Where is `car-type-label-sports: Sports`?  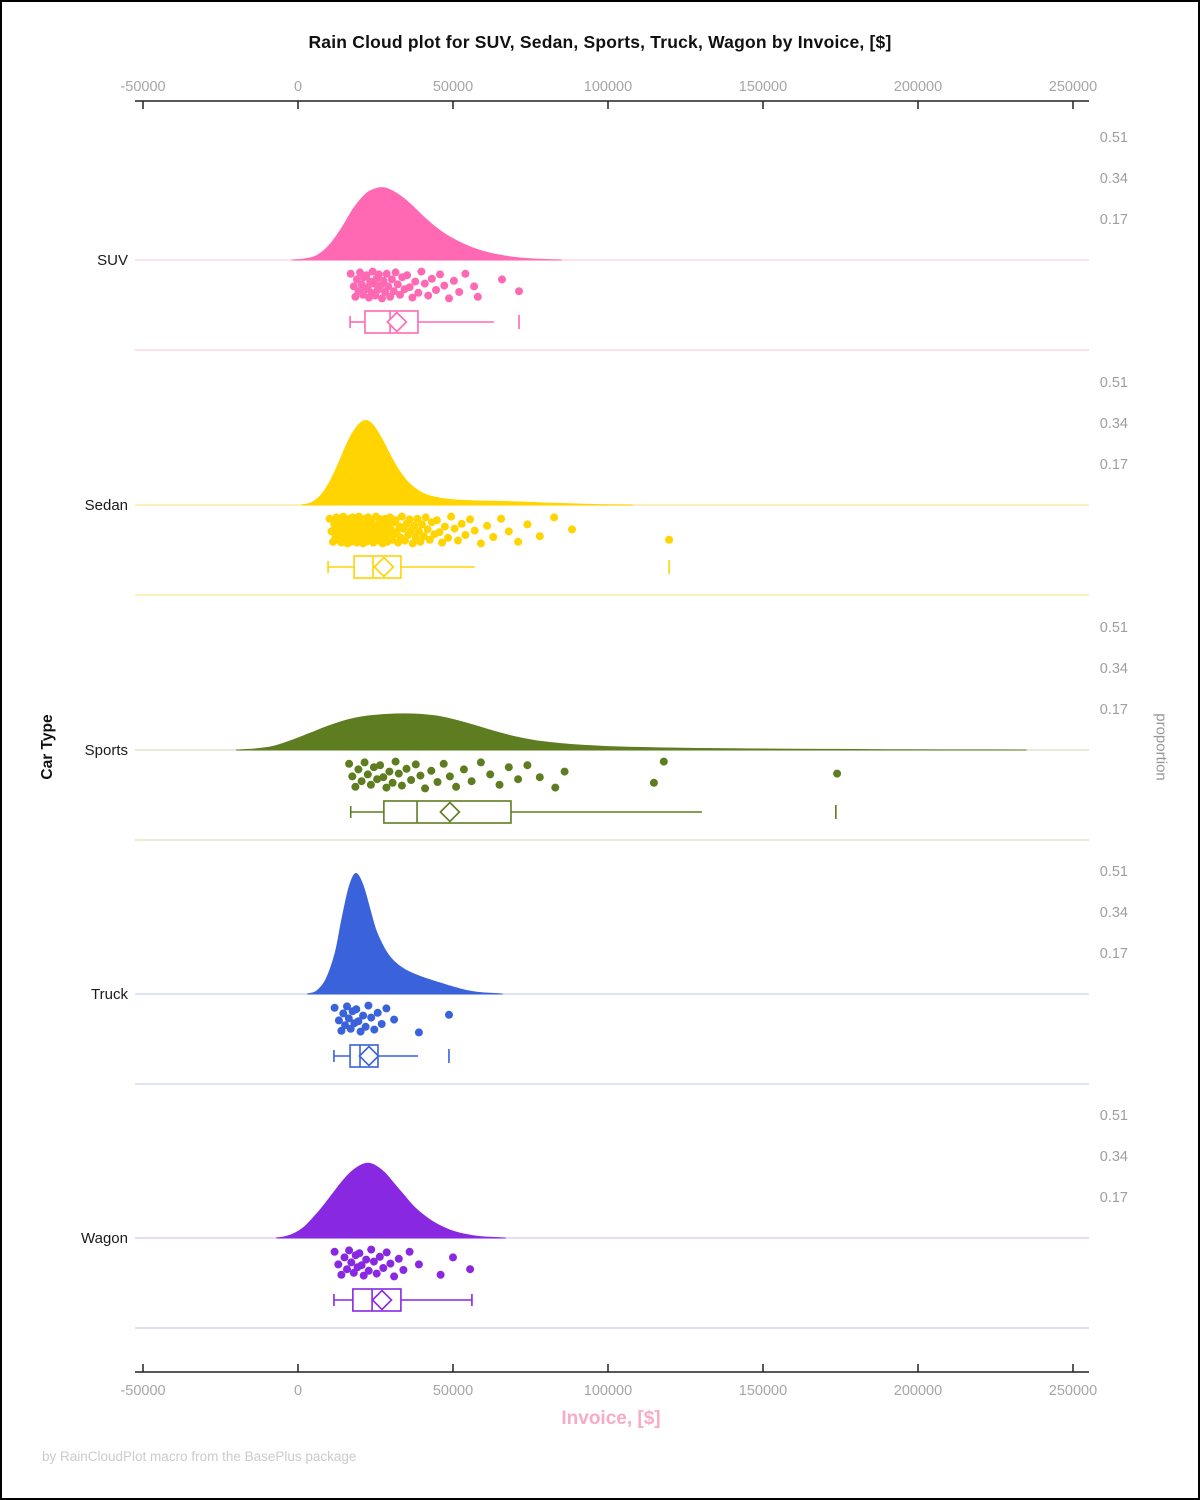
car-type-label-sports: Sports is located at coordinates (106, 750).